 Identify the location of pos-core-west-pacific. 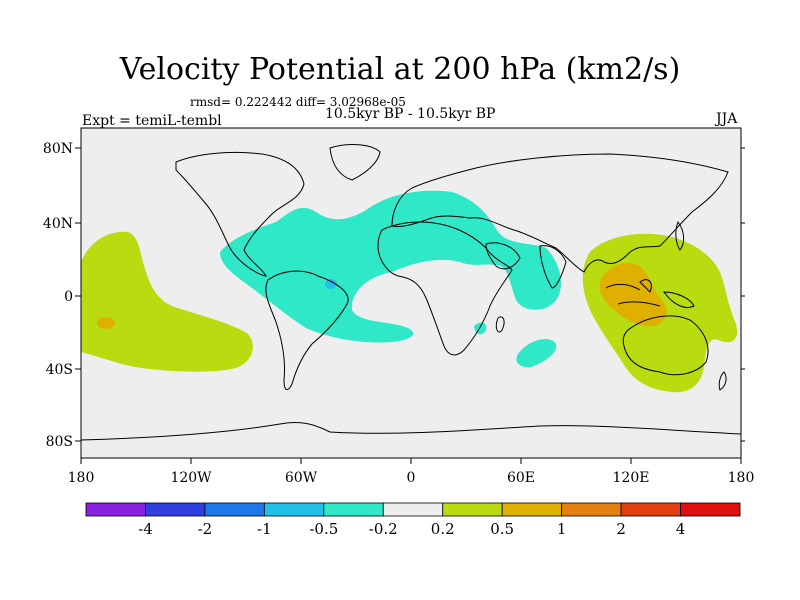
(106, 323).